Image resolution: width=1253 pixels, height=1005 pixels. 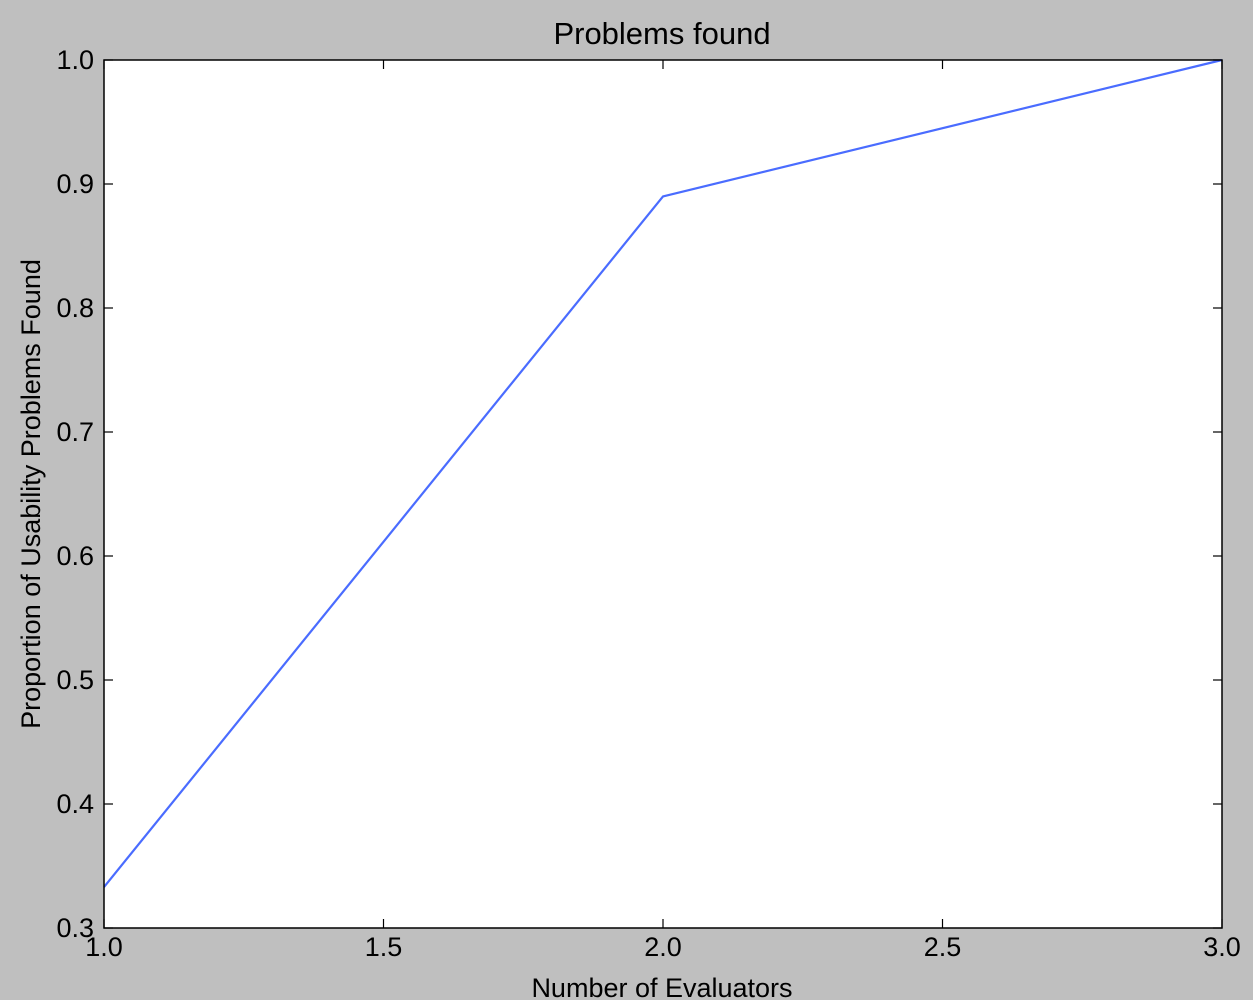 What do you see at coordinates (943, 947) in the screenshot?
I see `x-tick-label: 2.5` at bounding box center [943, 947].